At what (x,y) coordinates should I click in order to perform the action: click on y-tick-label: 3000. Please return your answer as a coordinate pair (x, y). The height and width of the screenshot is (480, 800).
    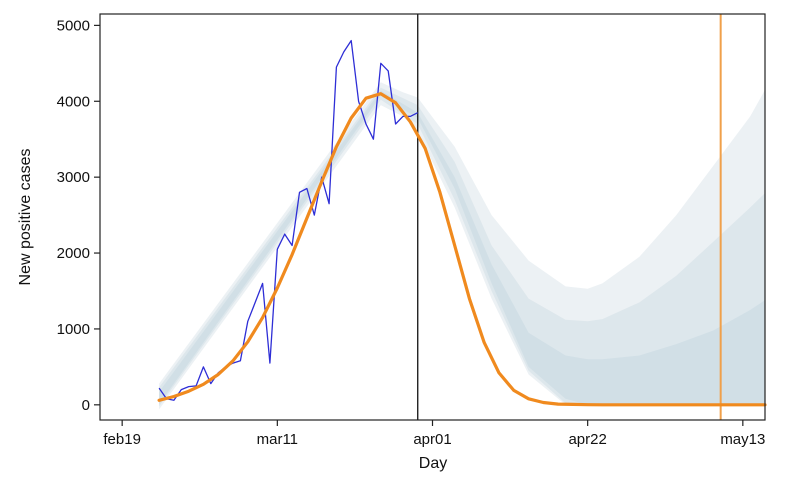
    Looking at the image, I should click on (73, 177).